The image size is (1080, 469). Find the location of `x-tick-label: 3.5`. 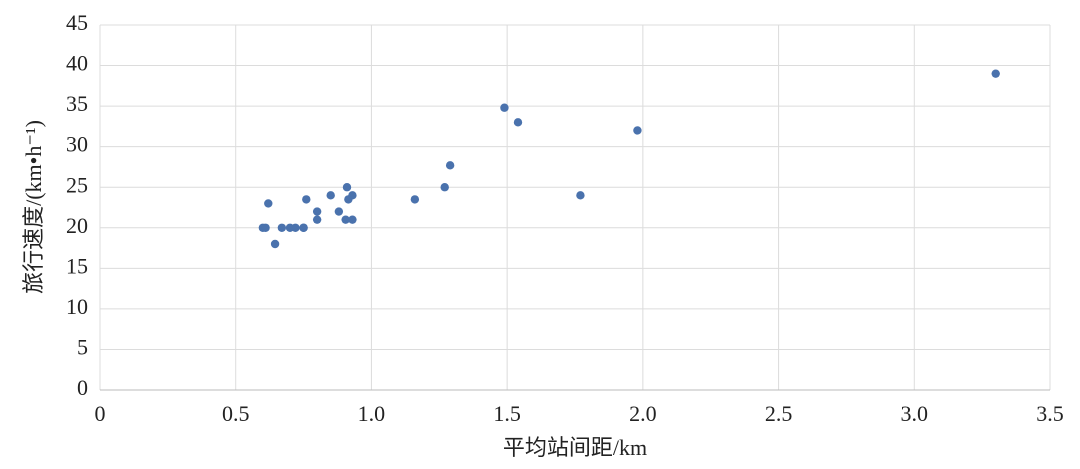

x-tick-label: 3.5 is located at coordinates (1050, 413).